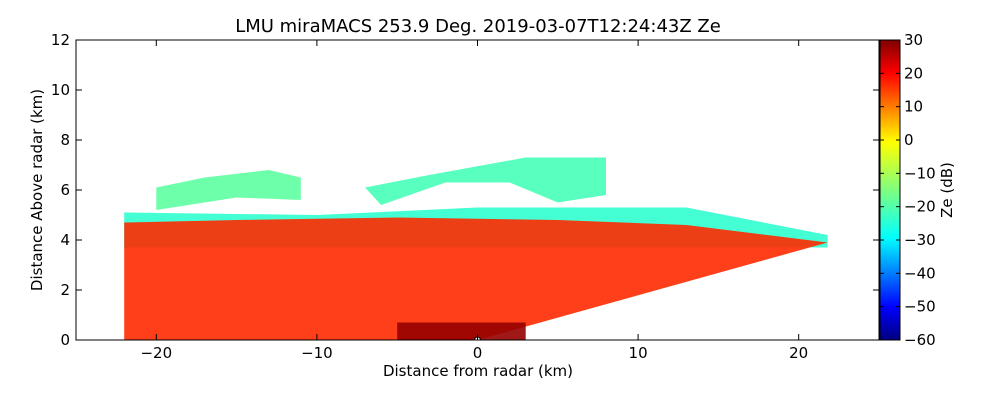 The width and height of the screenshot is (1000, 400). Describe the element at coordinates (228, 190) in the screenshot. I see `region-left-cloud-fragments` at that location.